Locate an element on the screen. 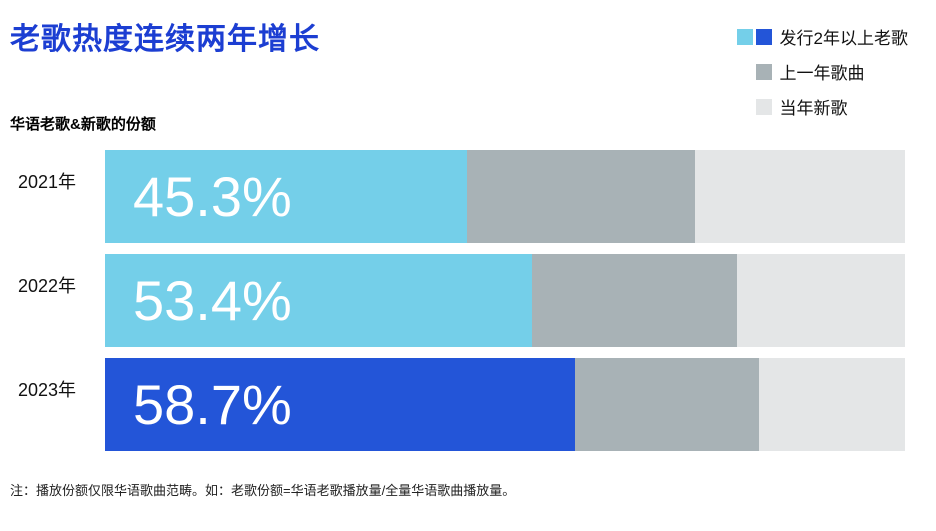 The width and height of the screenshot is (936, 531). legend-swatch-lightblue-icon is located at coordinates (744, 36).